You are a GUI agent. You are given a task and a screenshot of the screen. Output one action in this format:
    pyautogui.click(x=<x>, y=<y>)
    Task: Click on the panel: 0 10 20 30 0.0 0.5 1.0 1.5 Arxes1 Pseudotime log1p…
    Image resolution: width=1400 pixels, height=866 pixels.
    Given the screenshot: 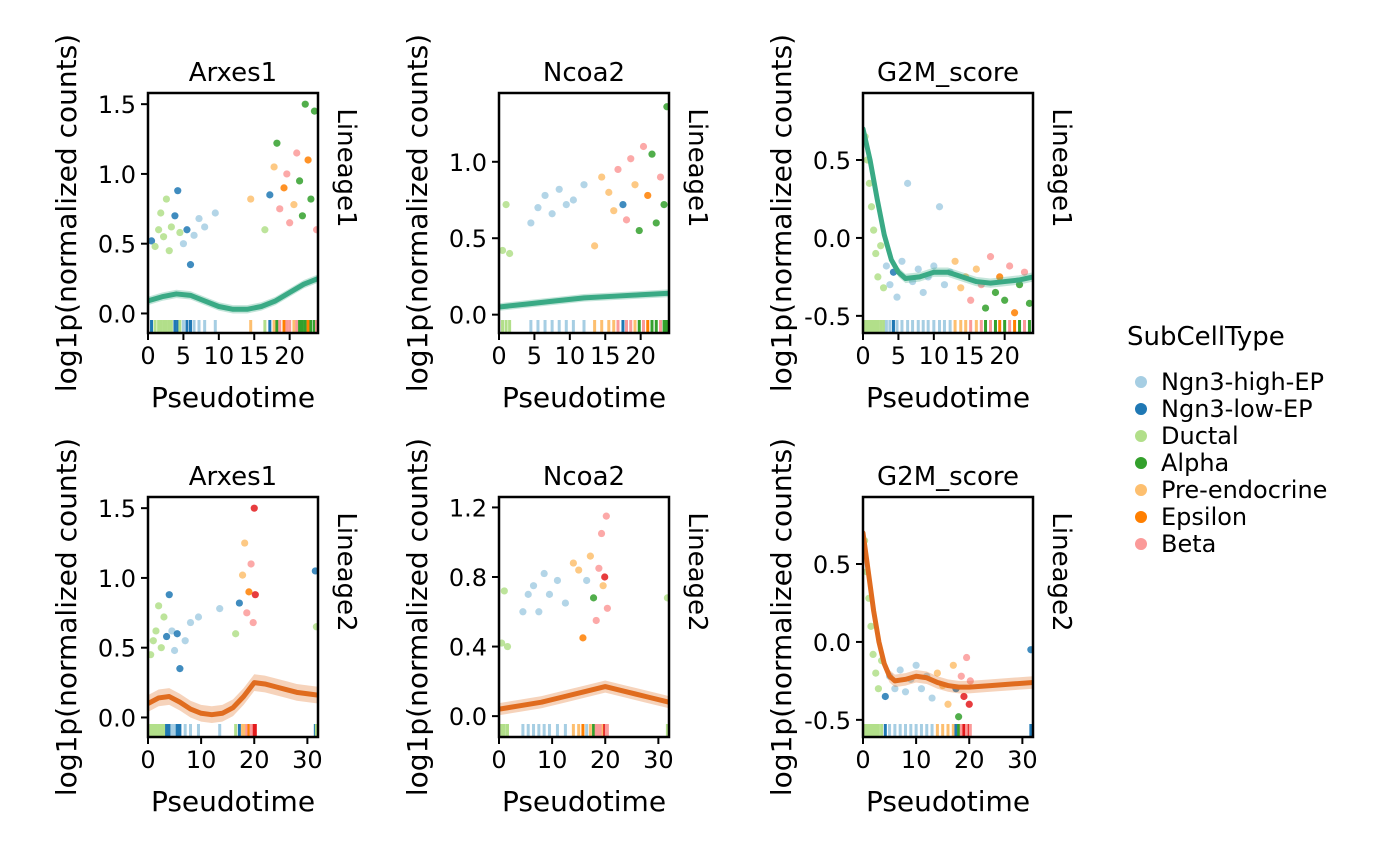 What is the action you would take?
    pyautogui.click(x=205, y=628)
    